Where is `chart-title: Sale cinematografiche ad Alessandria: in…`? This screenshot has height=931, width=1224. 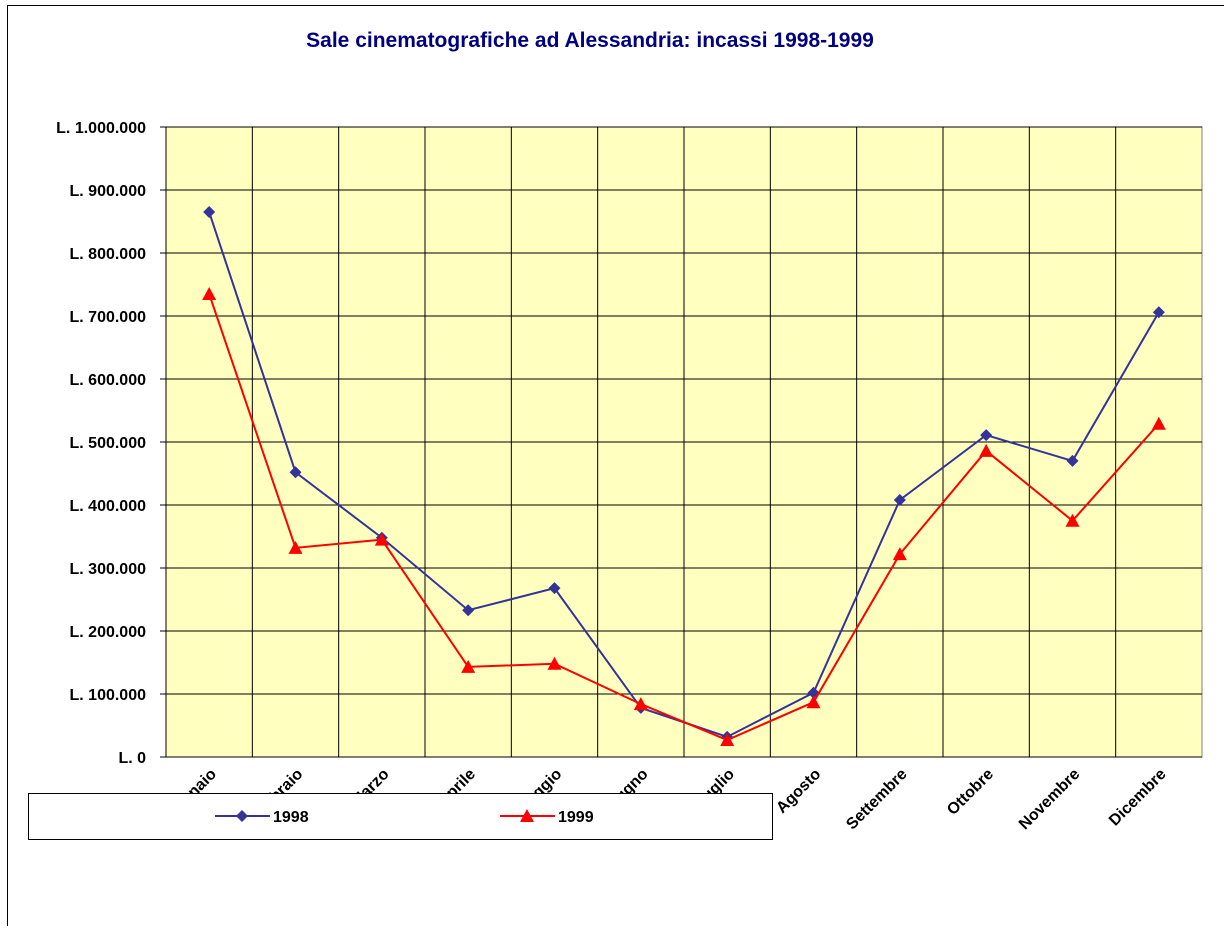 chart-title: Sale cinematografiche ad Alessandria: in… is located at coordinates (590, 40).